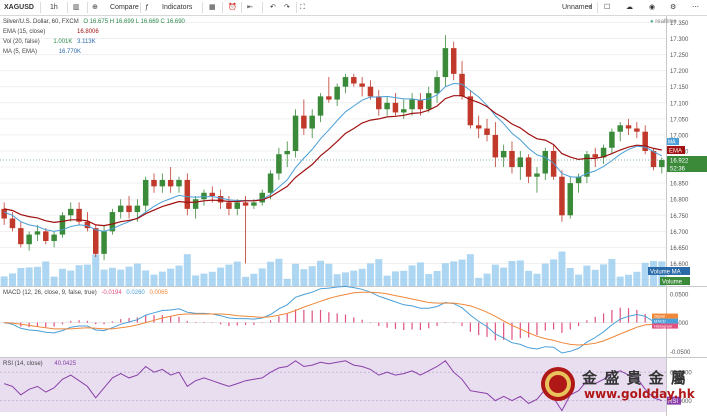 The image size is (707, 416). What do you see at coordinates (250, 7) in the screenshot?
I see `replay-icon: ⇤` at bounding box center [250, 7].